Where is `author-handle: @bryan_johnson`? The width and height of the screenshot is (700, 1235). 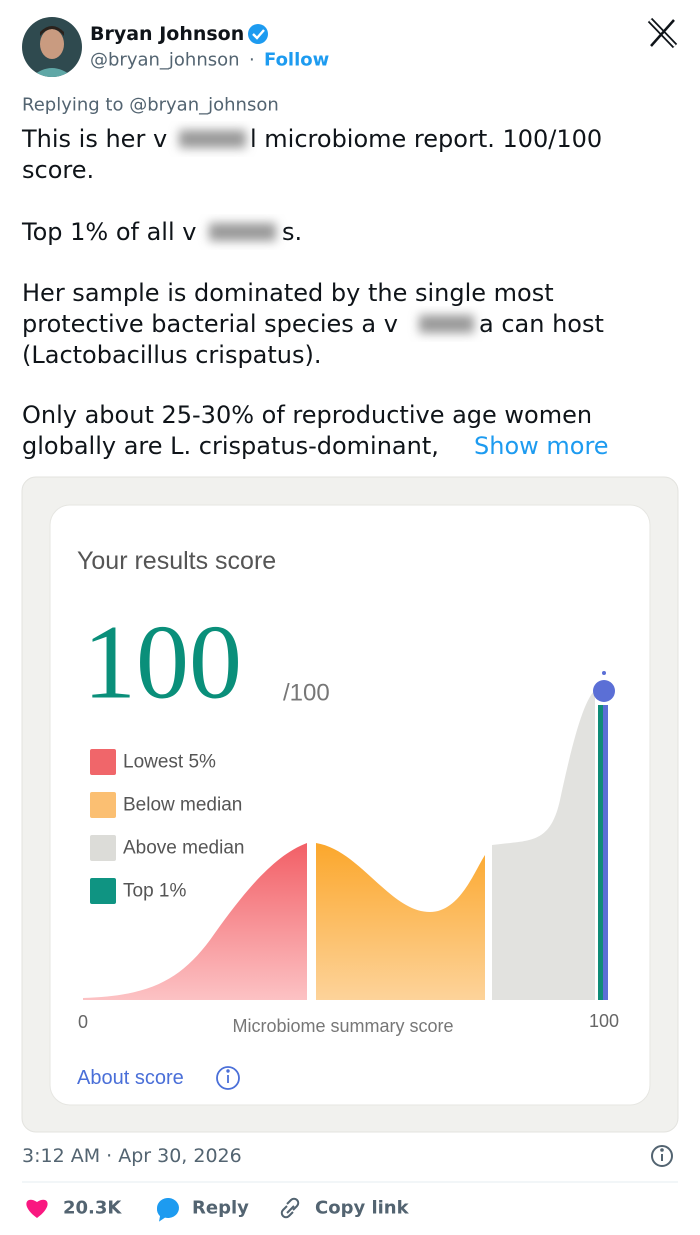
author-handle: @bryan_johnson is located at coordinates (165, 60).